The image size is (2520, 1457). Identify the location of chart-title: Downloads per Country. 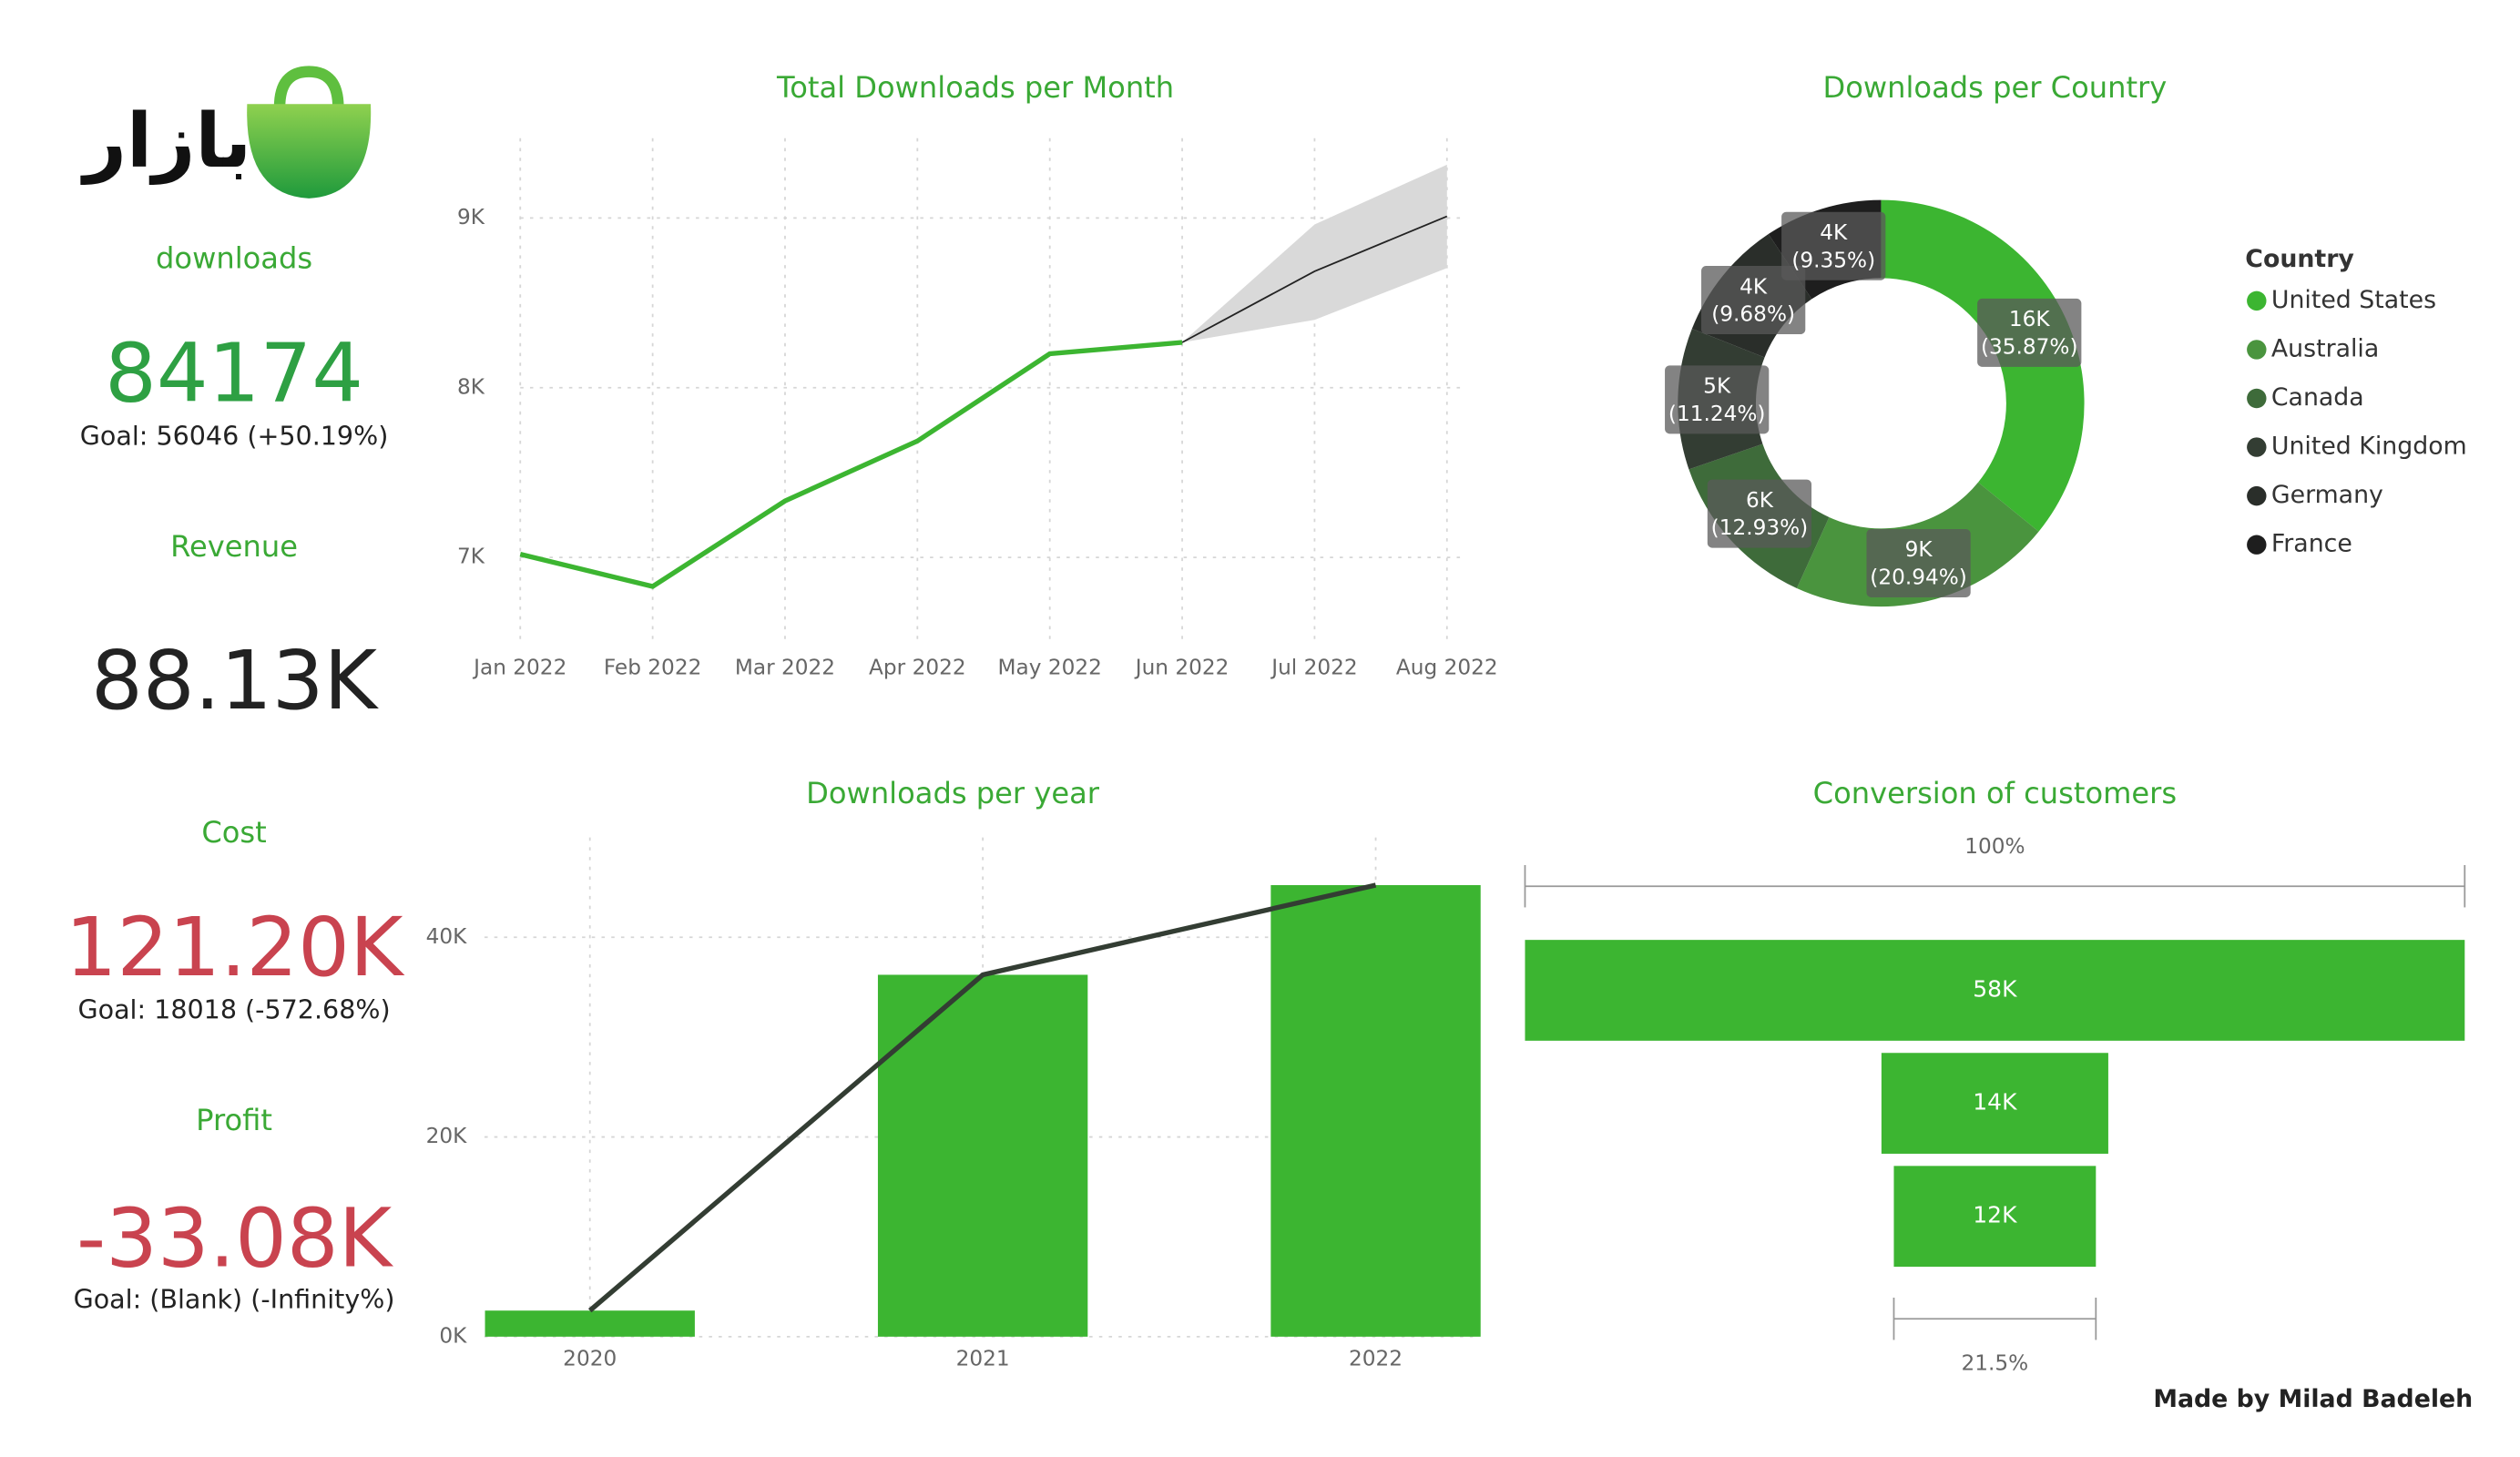
(1995, 88).